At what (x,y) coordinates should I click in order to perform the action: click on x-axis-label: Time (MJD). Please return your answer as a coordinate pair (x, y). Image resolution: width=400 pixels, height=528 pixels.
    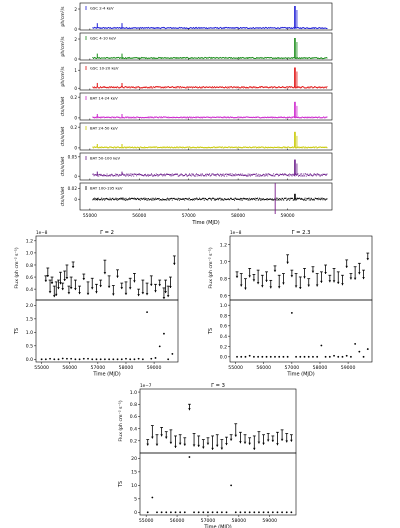
    Looking at the image, I should click on (106, 375).